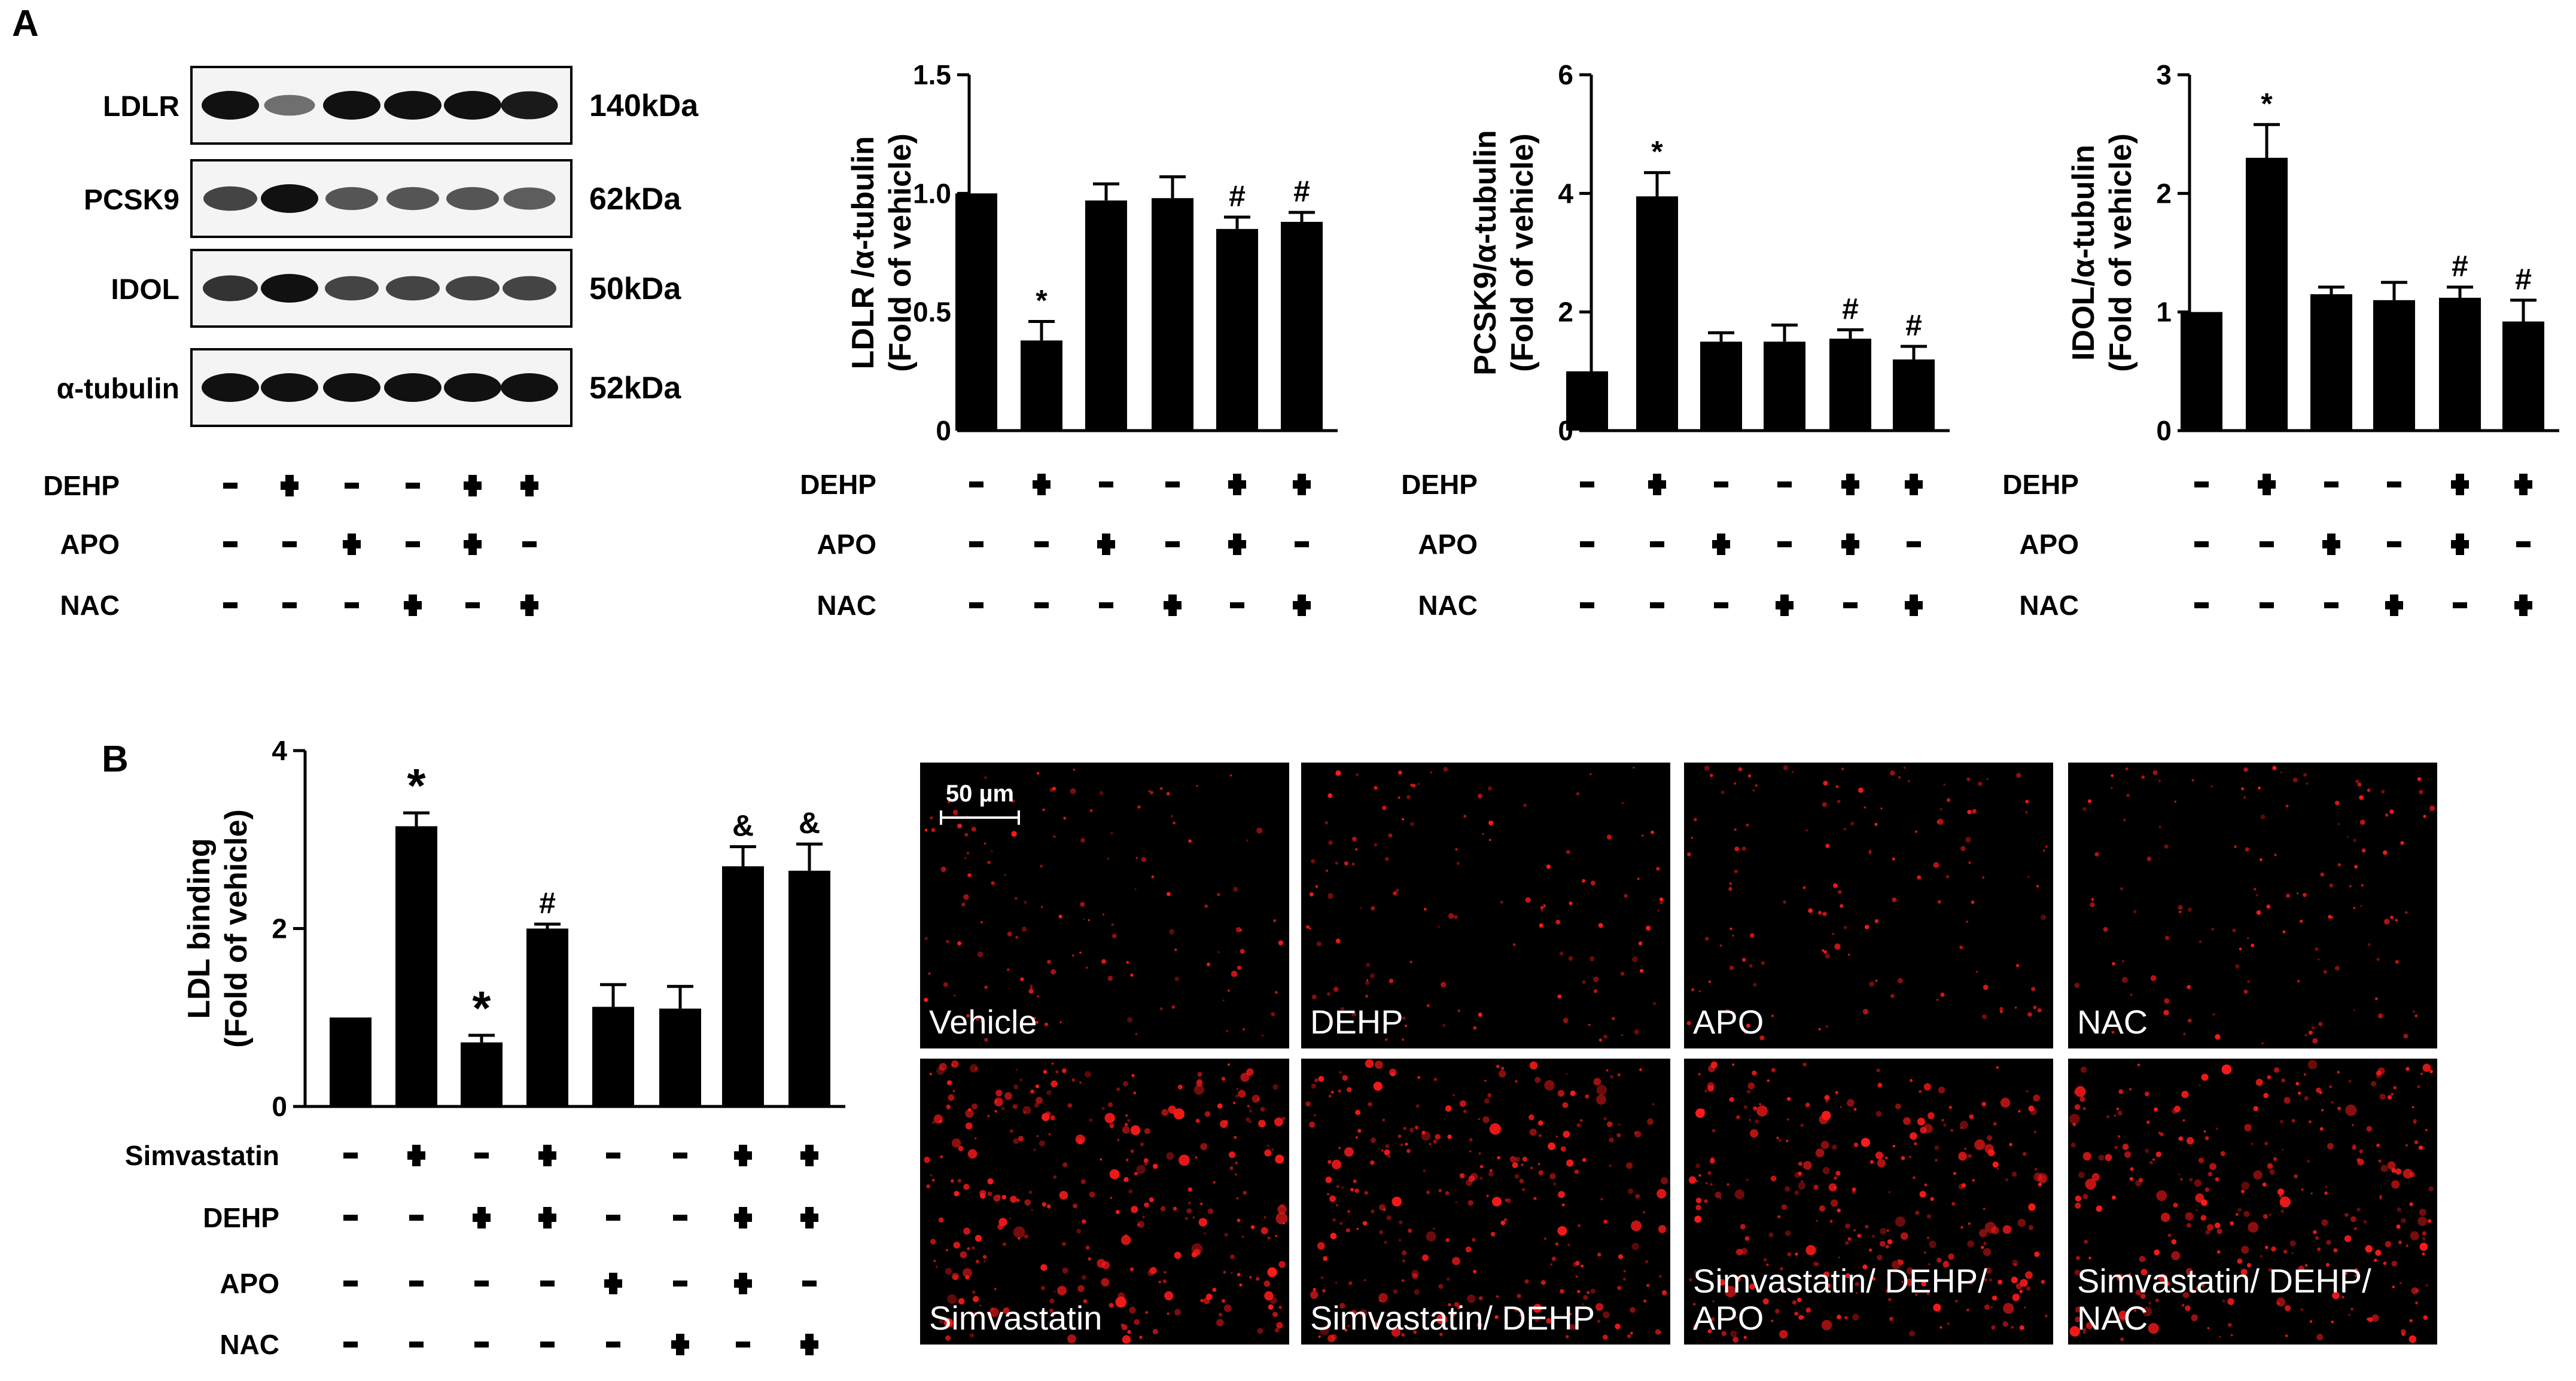  What do you see at coordinates (2040, 484) in the screenshot?
I see `treatment-label: DEHP` at bounding box center [2040, 484].